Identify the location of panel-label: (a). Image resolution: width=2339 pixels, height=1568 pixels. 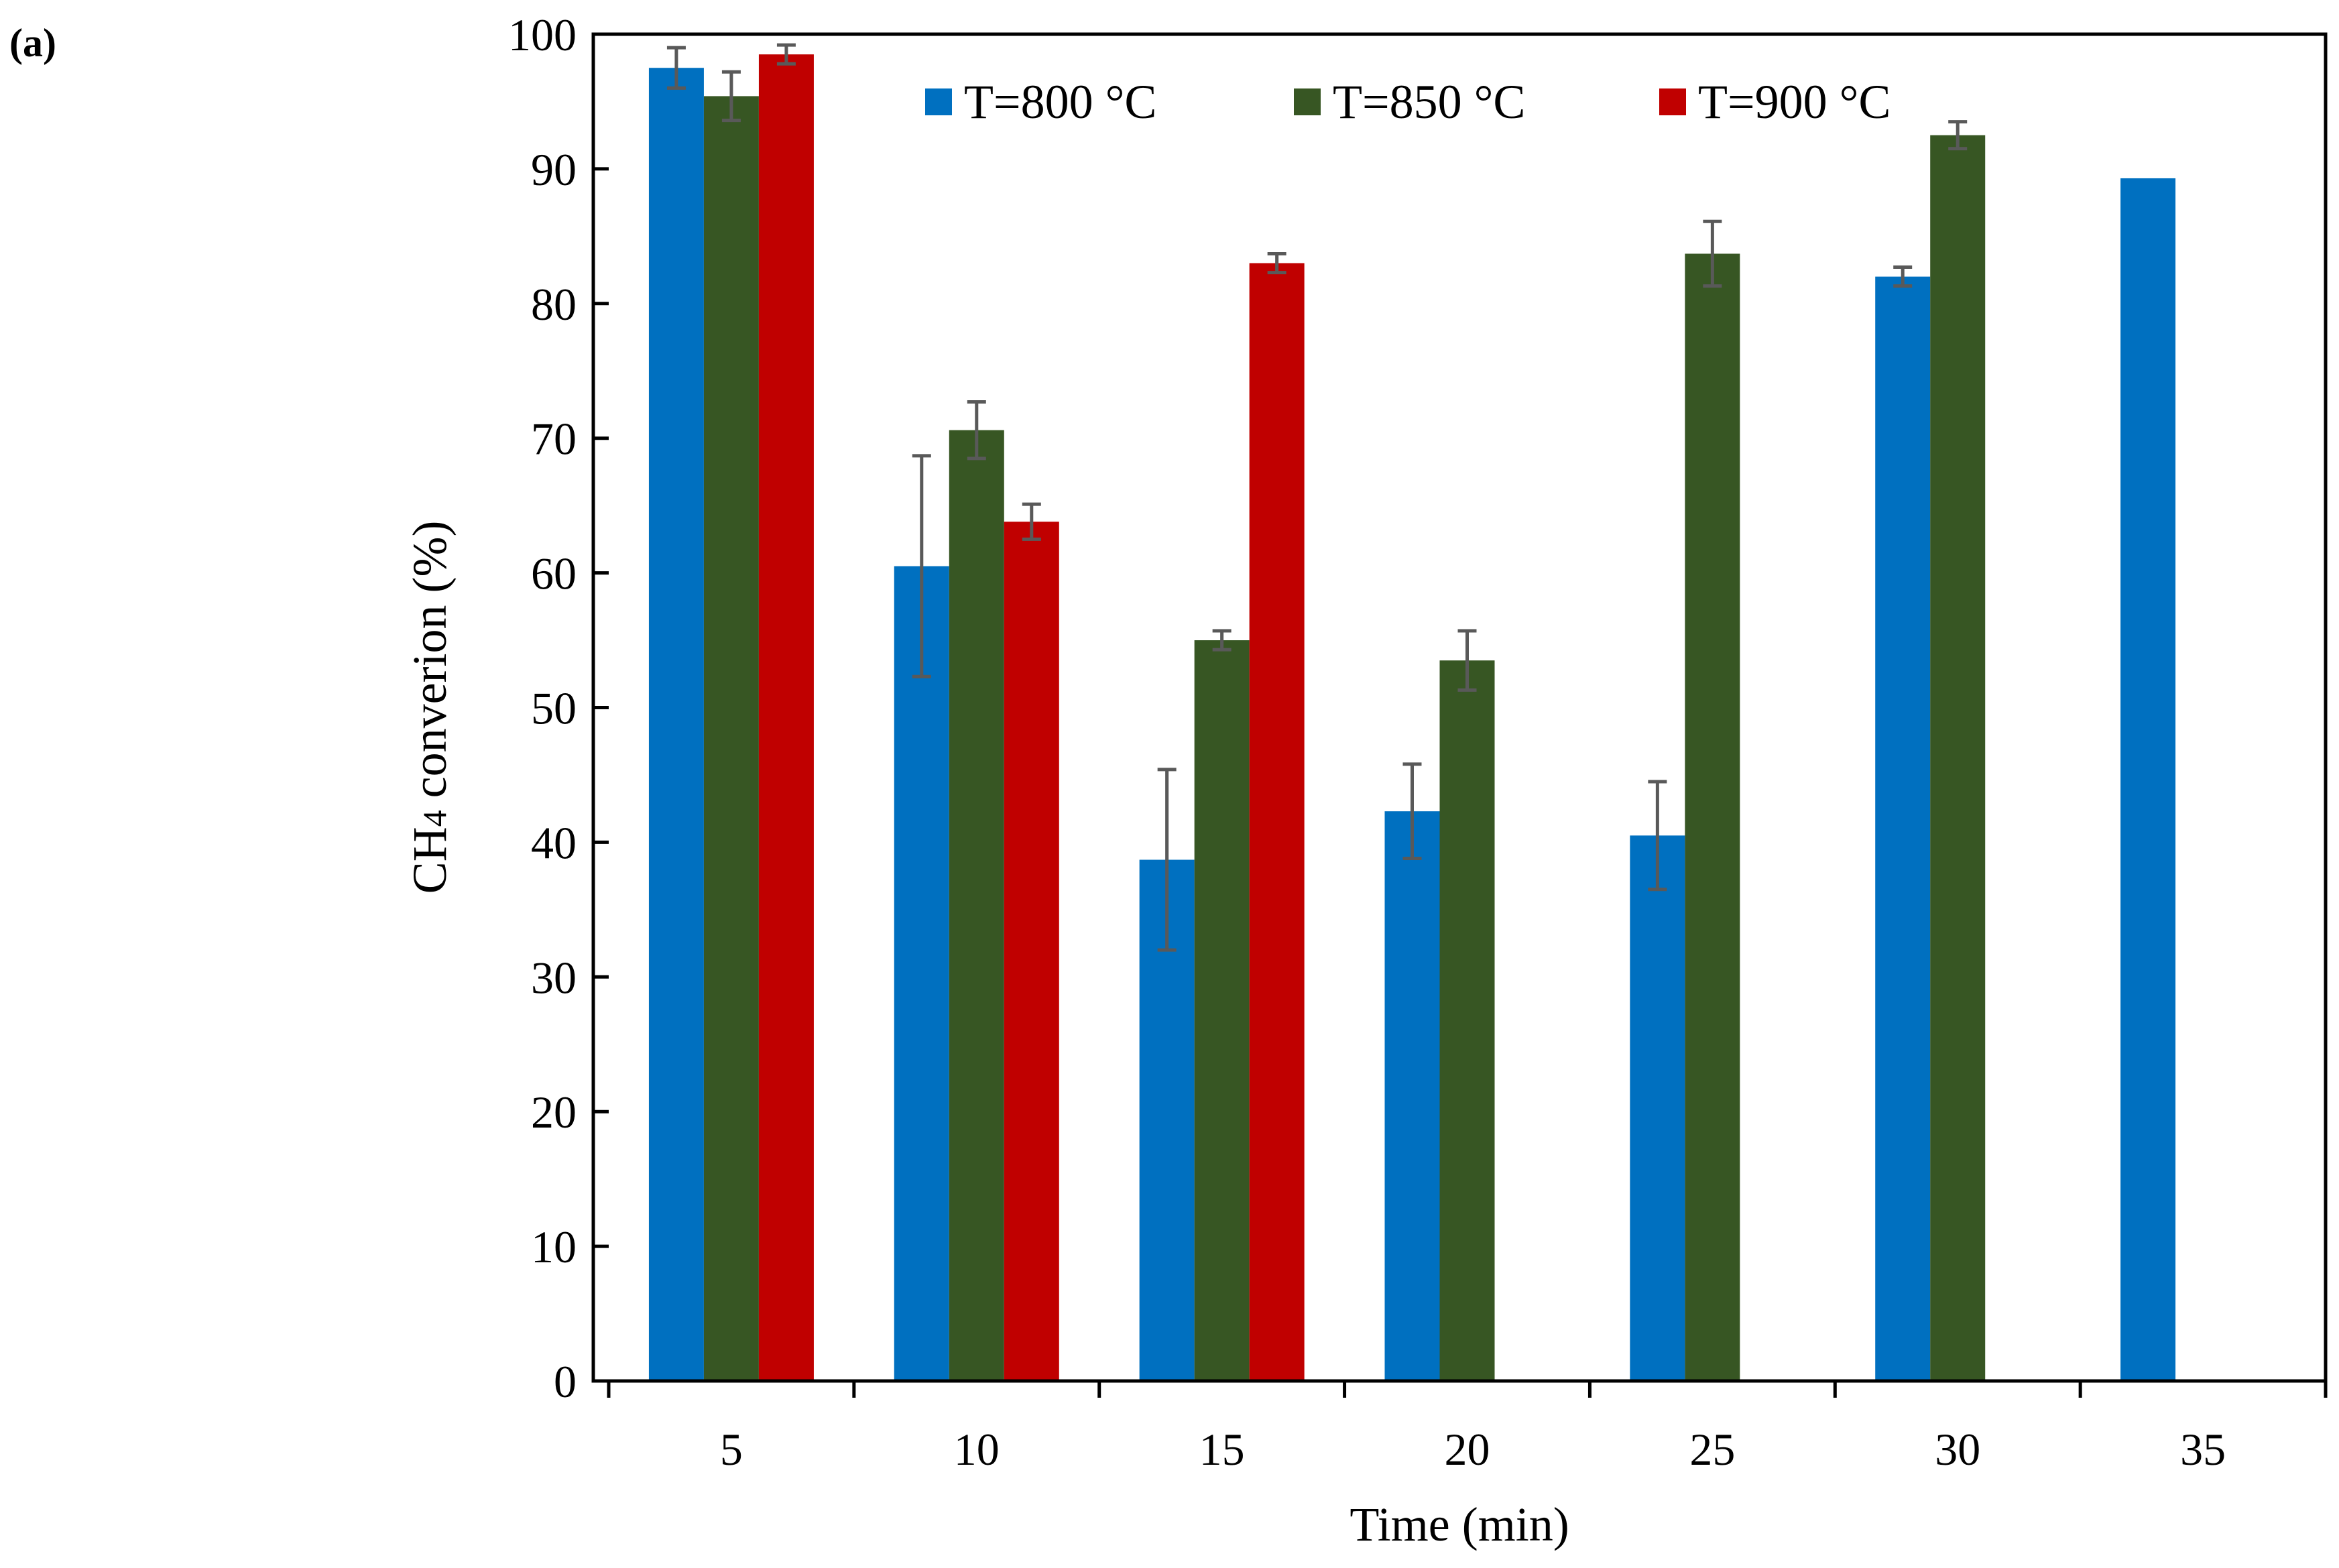
(32, 43).